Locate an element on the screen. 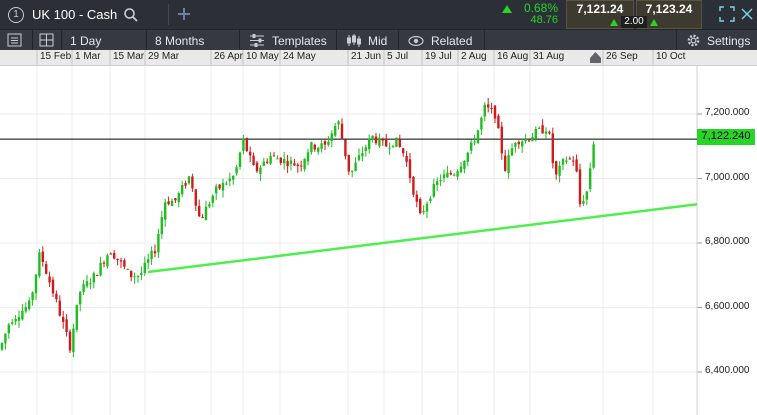 This screenshot has width=757, height=415. templates-button: Templates is located at coordinates (288, 40).